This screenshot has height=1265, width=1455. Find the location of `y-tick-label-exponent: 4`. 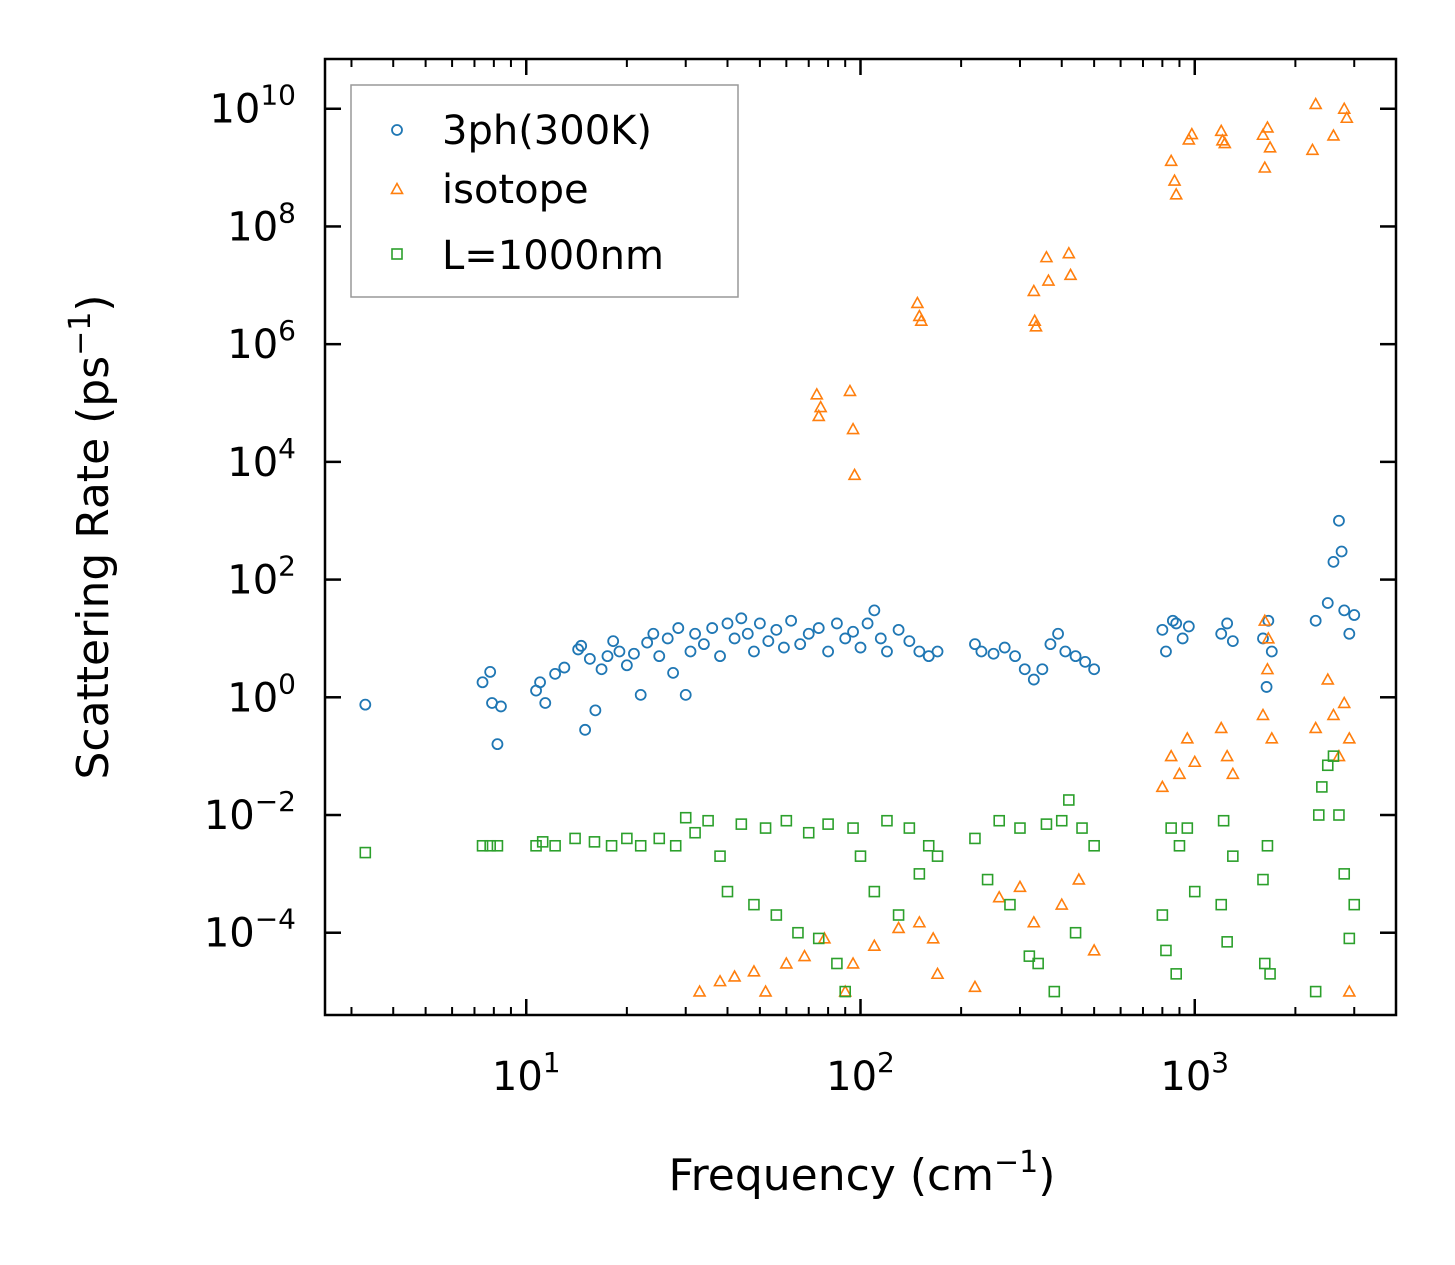

y-tick-label-exponent: 4 is located at coordinates (287, 448).